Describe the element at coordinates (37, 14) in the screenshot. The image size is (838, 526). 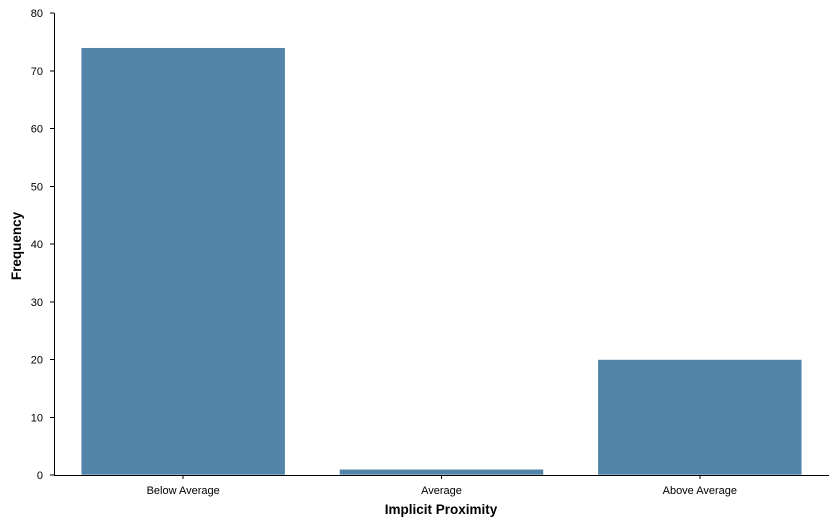
I see `y-tick-label: 80` at that location.